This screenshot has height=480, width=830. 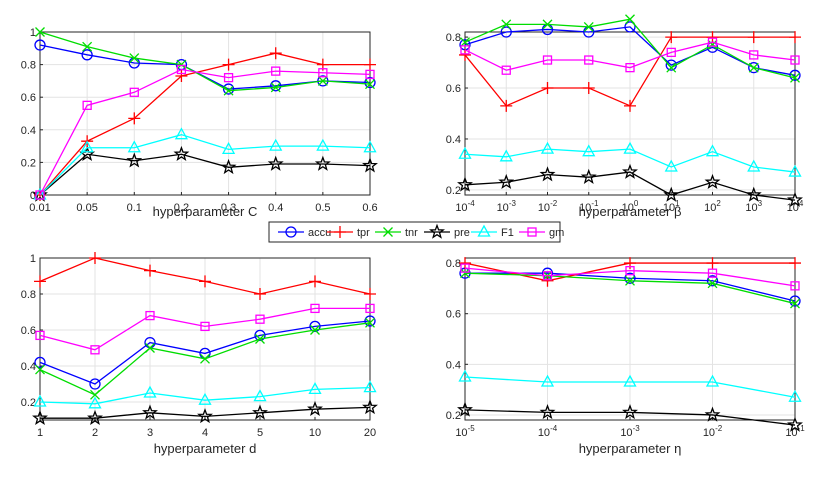 What do you see at coordinates (39, 208) in the screenshot?
I see `x-tick-label: 0.01` at bounding box center [39, 208].